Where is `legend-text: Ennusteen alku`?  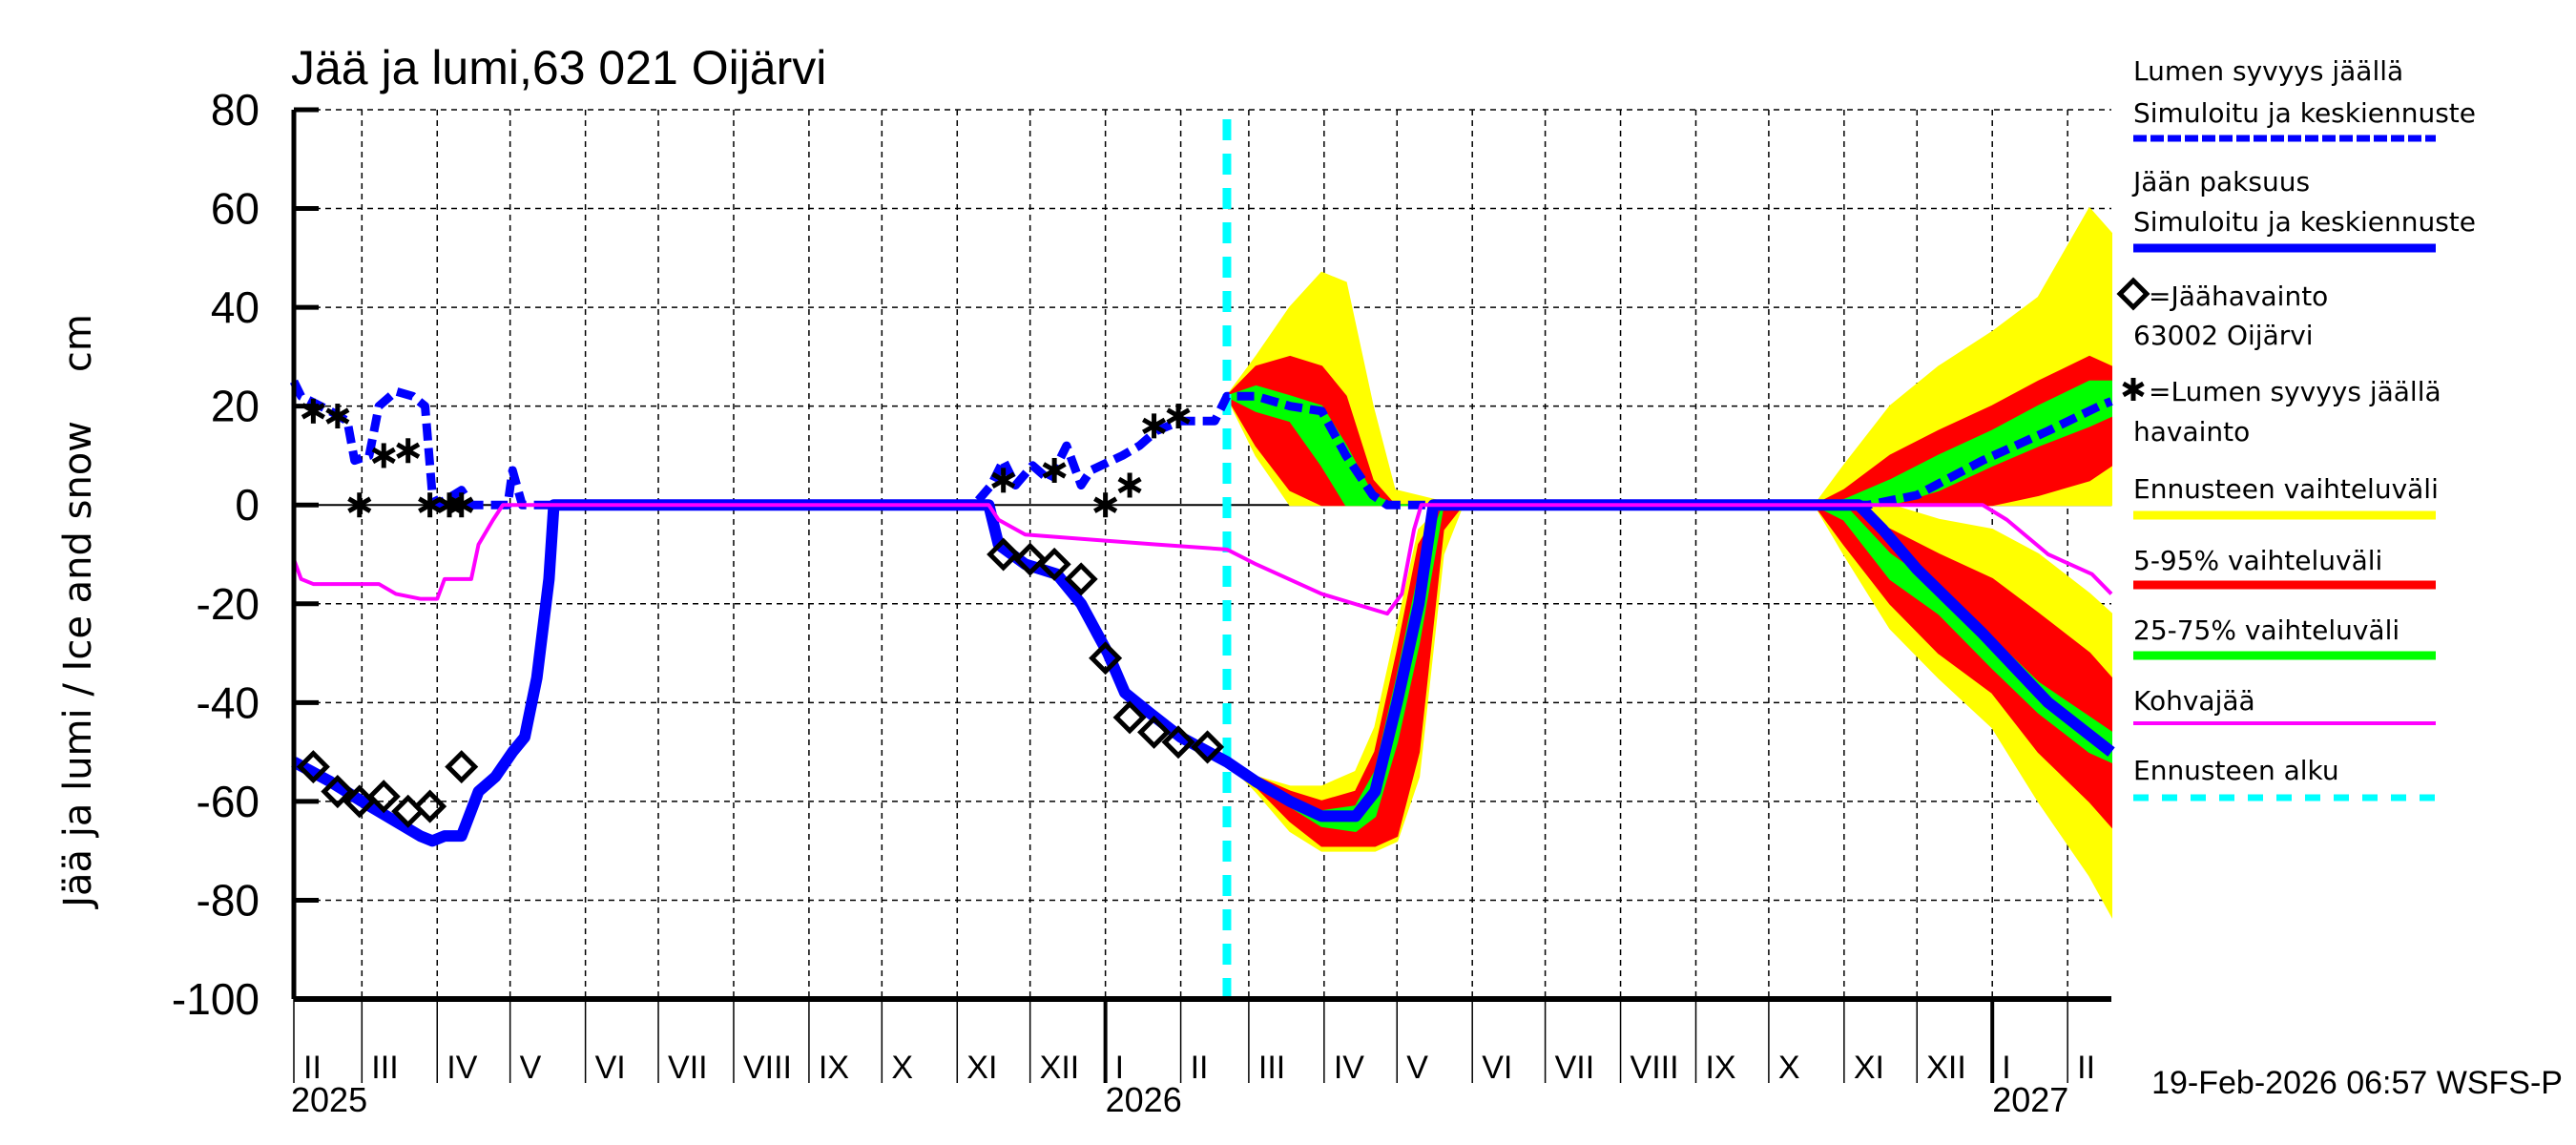 legend-text: Ennusteen alku is located at coordinates (2236, 771).